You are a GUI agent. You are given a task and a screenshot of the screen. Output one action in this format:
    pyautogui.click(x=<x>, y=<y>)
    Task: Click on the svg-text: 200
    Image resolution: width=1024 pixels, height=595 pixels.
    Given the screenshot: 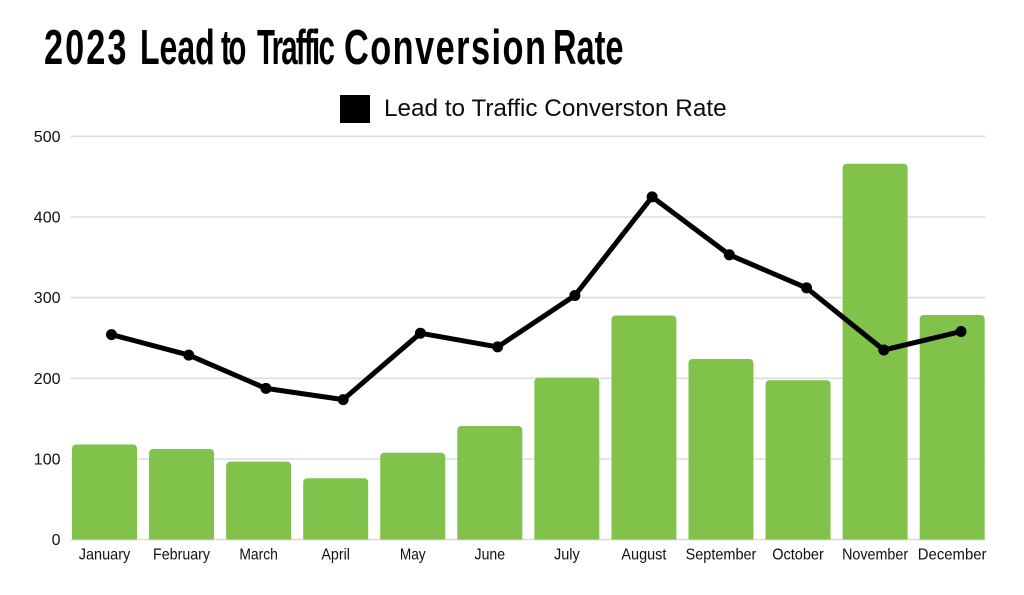 What is the action you would take?
    pyautogui.click(x=47, y=379)
    